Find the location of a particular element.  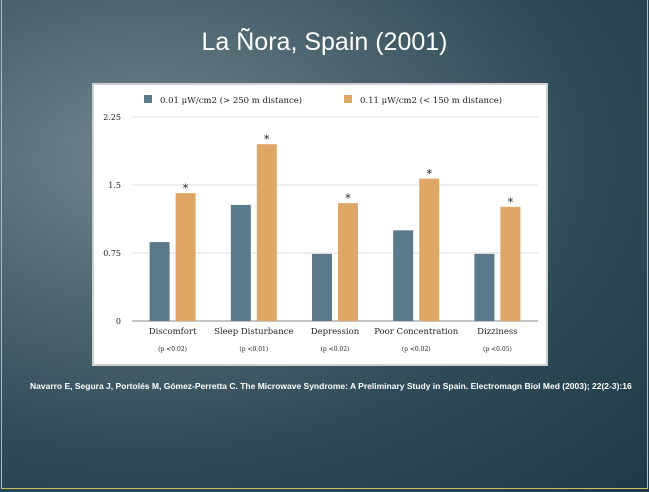

citation-part: Gómez-Perretta is located at coordinates (195, 386).